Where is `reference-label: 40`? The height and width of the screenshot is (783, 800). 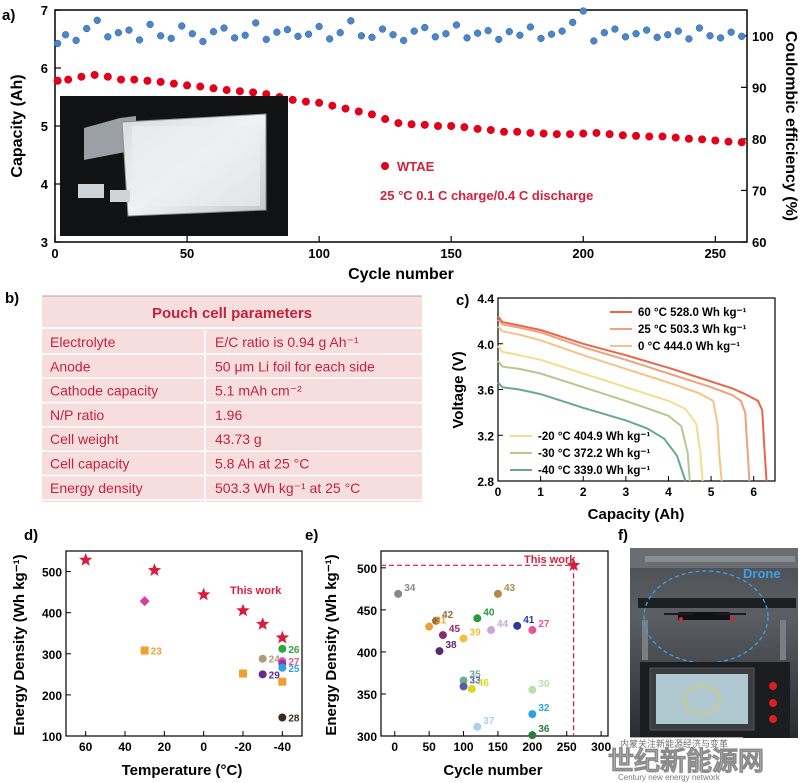
reference-label: 40 is located at coordinates (489, 612).